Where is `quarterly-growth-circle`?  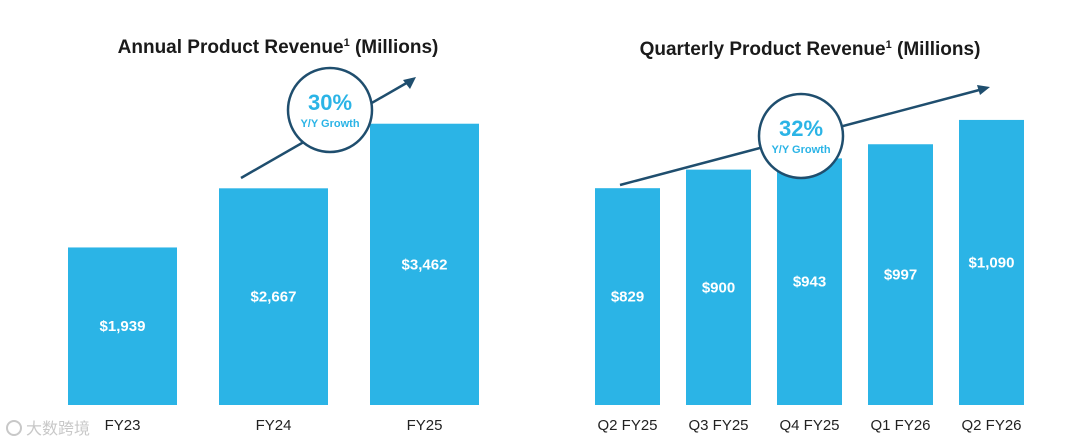
quarterly-growth-circle is located at coordinates (801, 136).